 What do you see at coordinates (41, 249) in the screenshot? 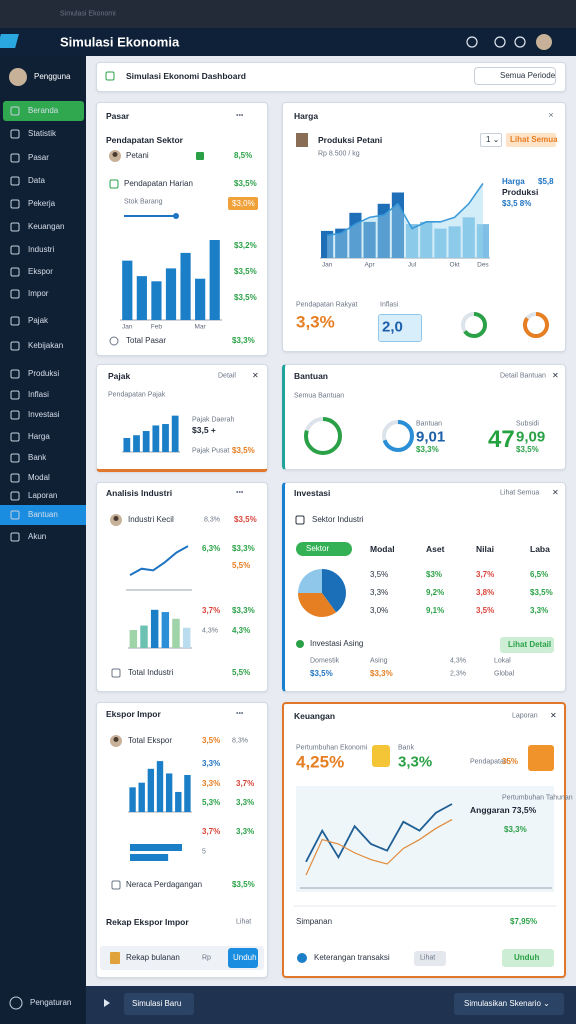
I see `sidebar-item: Industri` at bounding box center [41, 249].